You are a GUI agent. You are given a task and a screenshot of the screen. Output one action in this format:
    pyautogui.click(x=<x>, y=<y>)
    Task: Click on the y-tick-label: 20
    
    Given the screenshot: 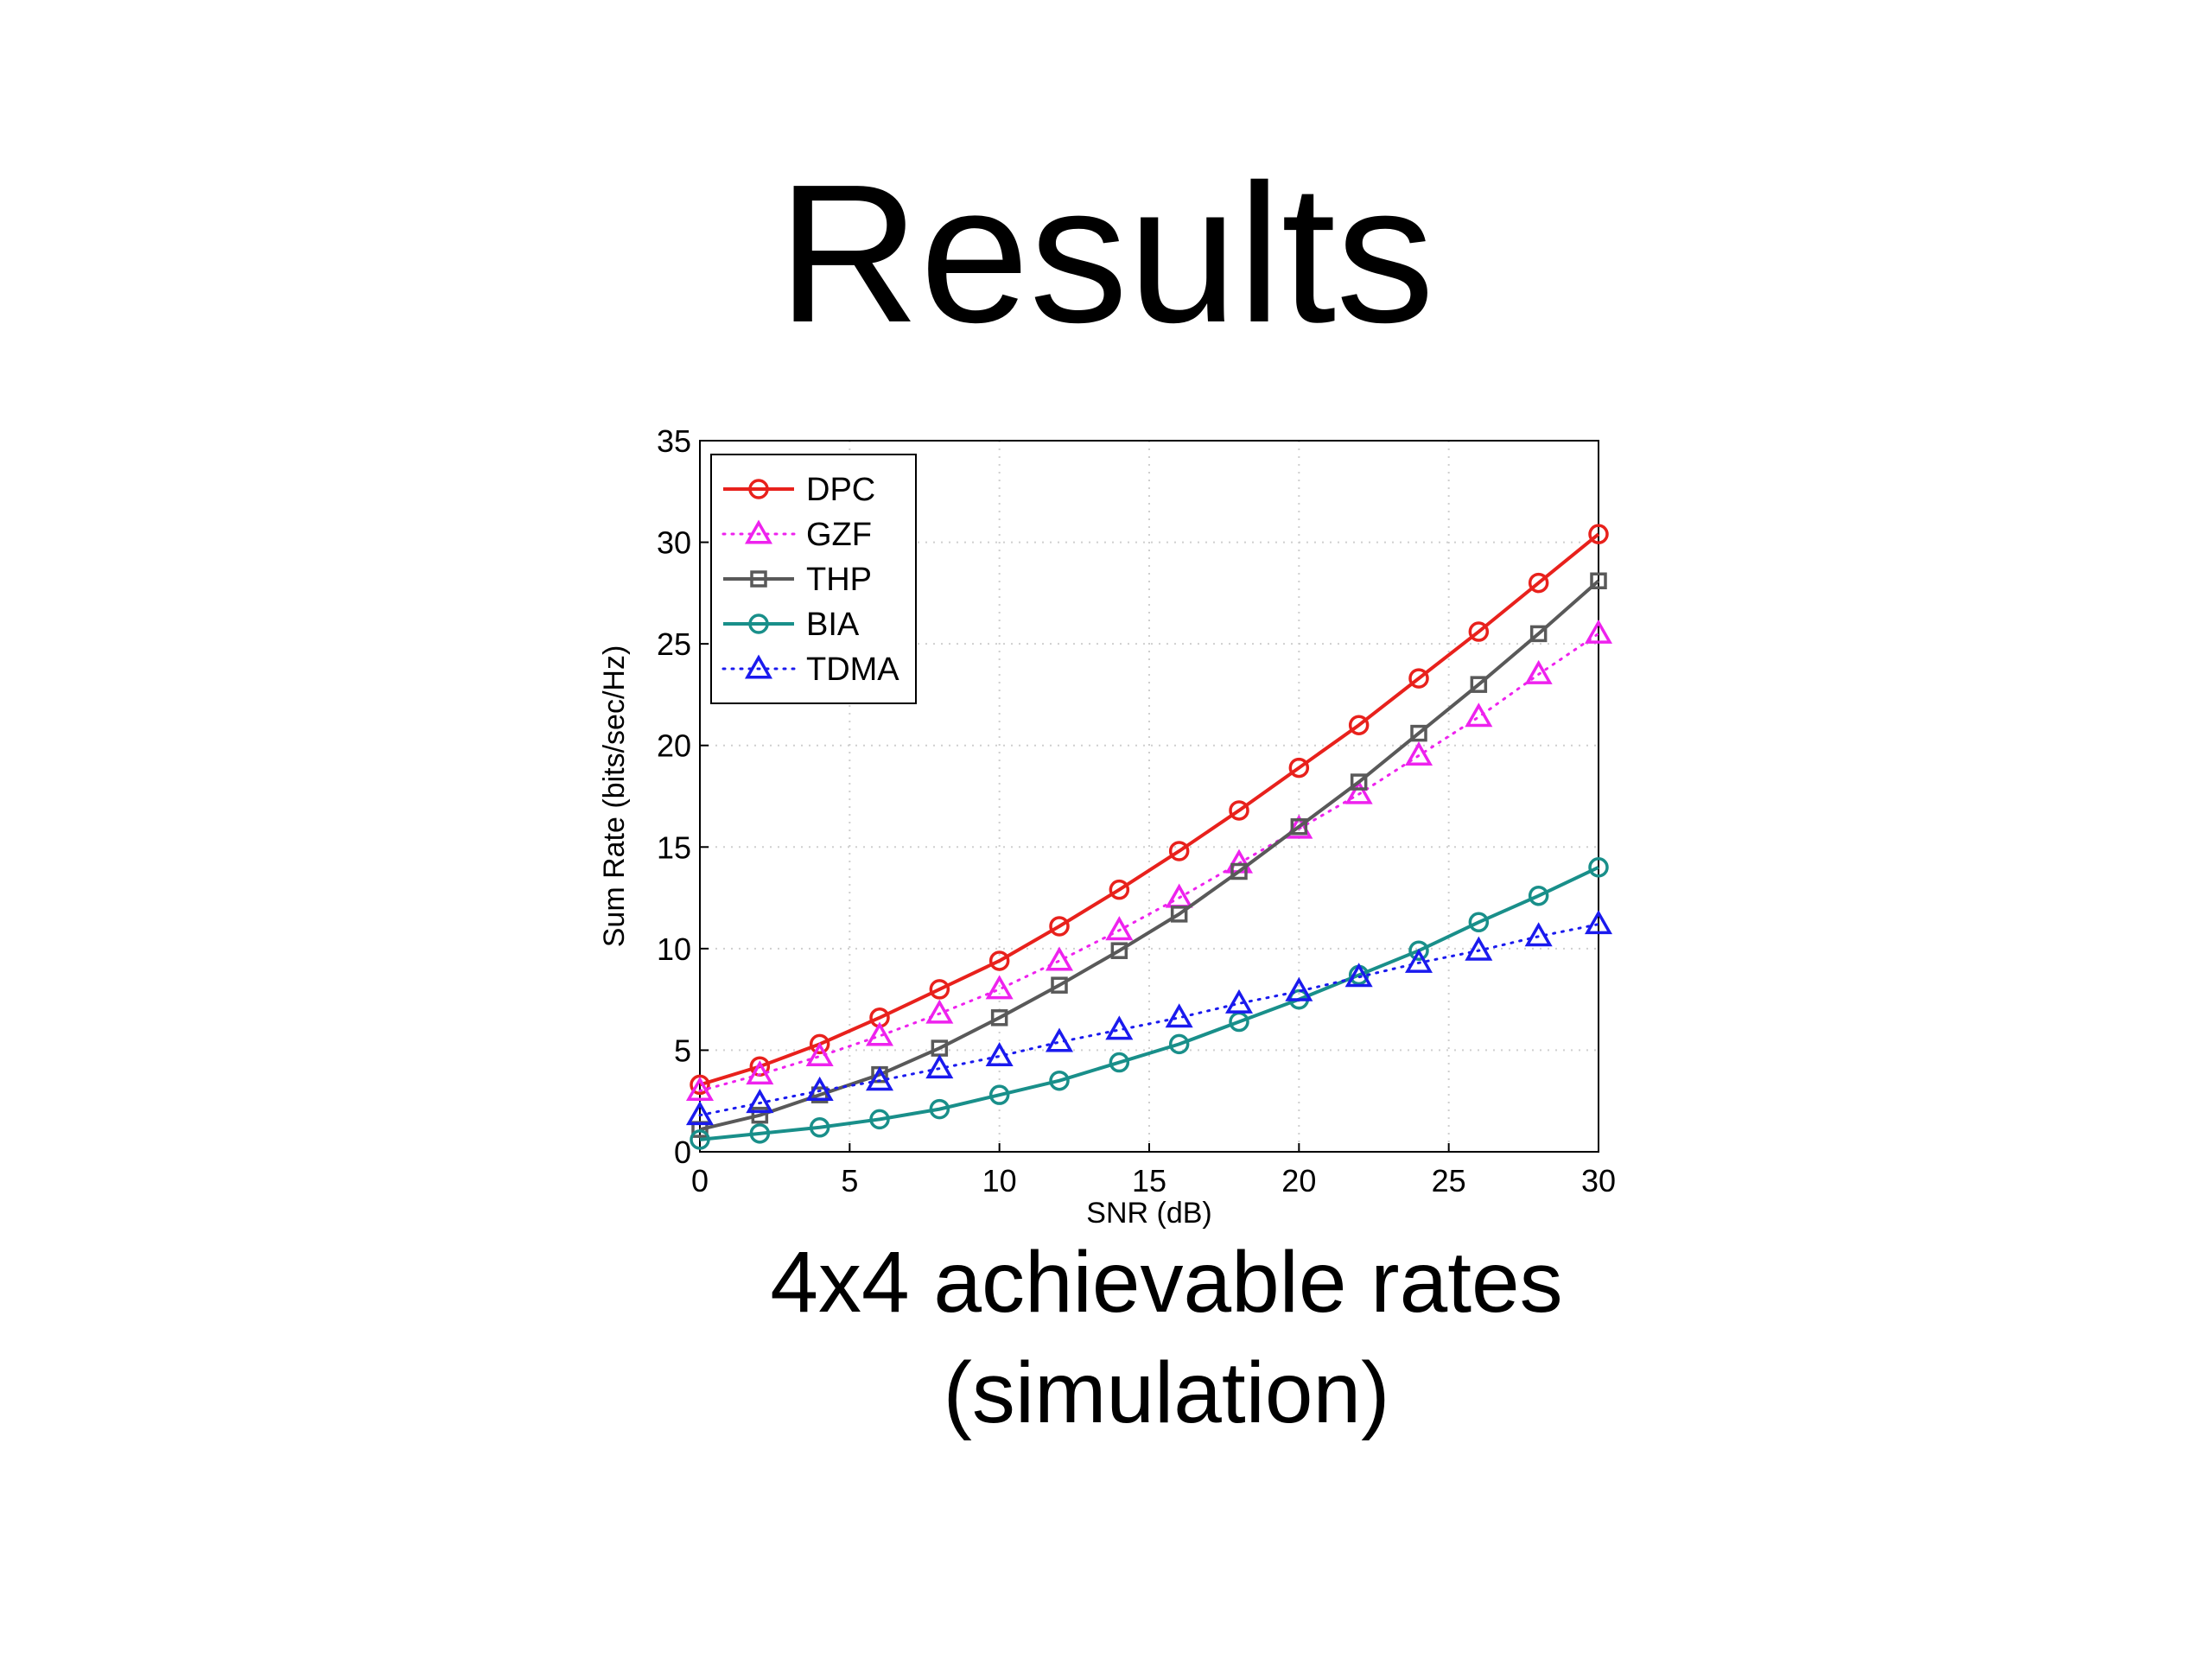 What is the action you would take?
    pyautogui.click(x=674, y=746)
    